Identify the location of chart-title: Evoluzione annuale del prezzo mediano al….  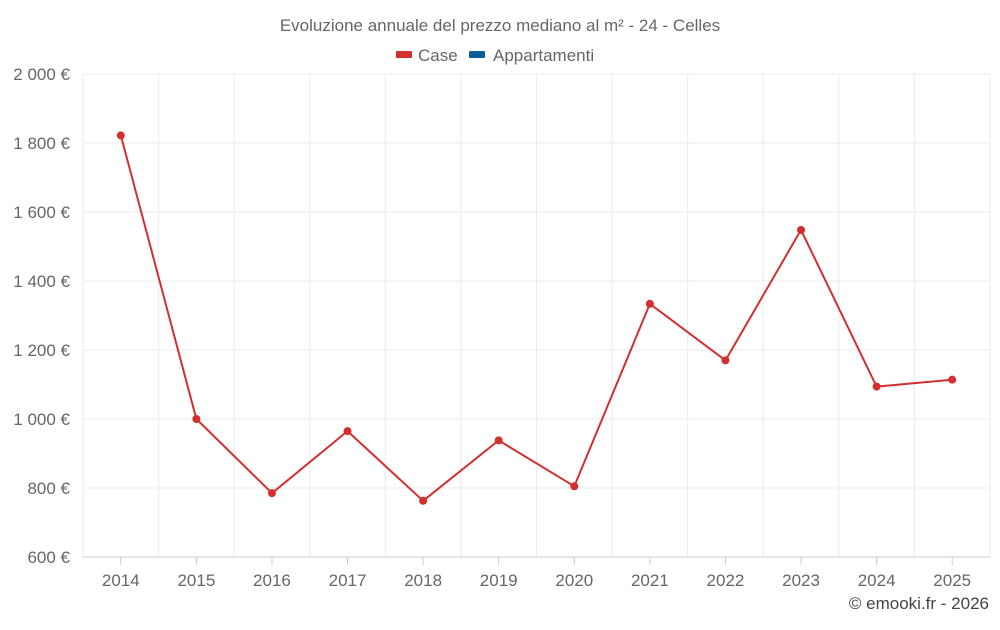
(500, 25).